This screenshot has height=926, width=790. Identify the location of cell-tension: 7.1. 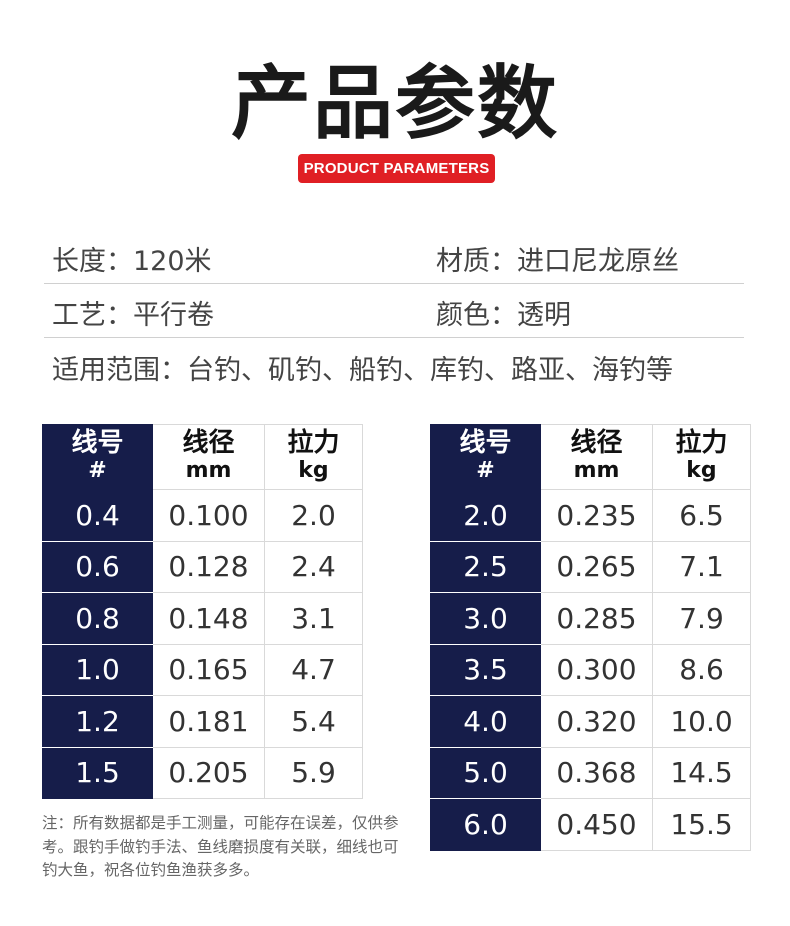
(701, 566).